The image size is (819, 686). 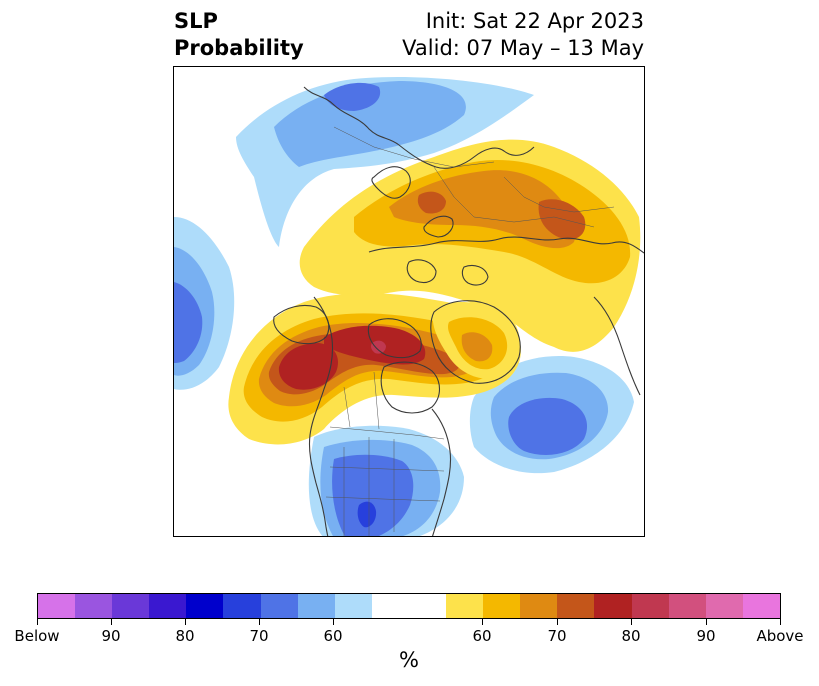 What do you see at coordinates (548, 426) in the screenshot?
I see `blue-region-atlantic-core` at bounding box center [548, 426].